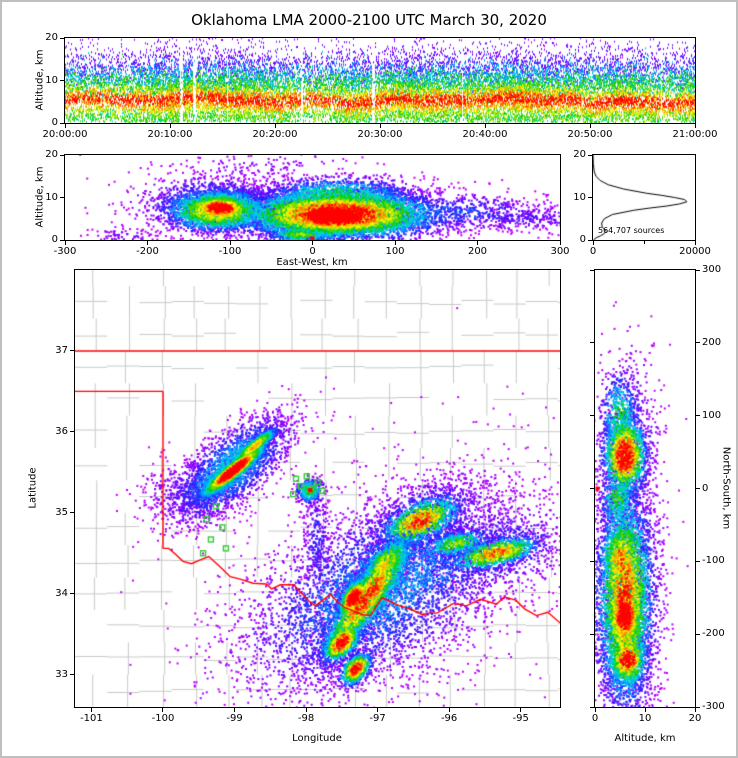  What do you see at coordinates (61, 674) in the screenshot?
I see `y-tick-label: 33` at bounding box center [61, 674].